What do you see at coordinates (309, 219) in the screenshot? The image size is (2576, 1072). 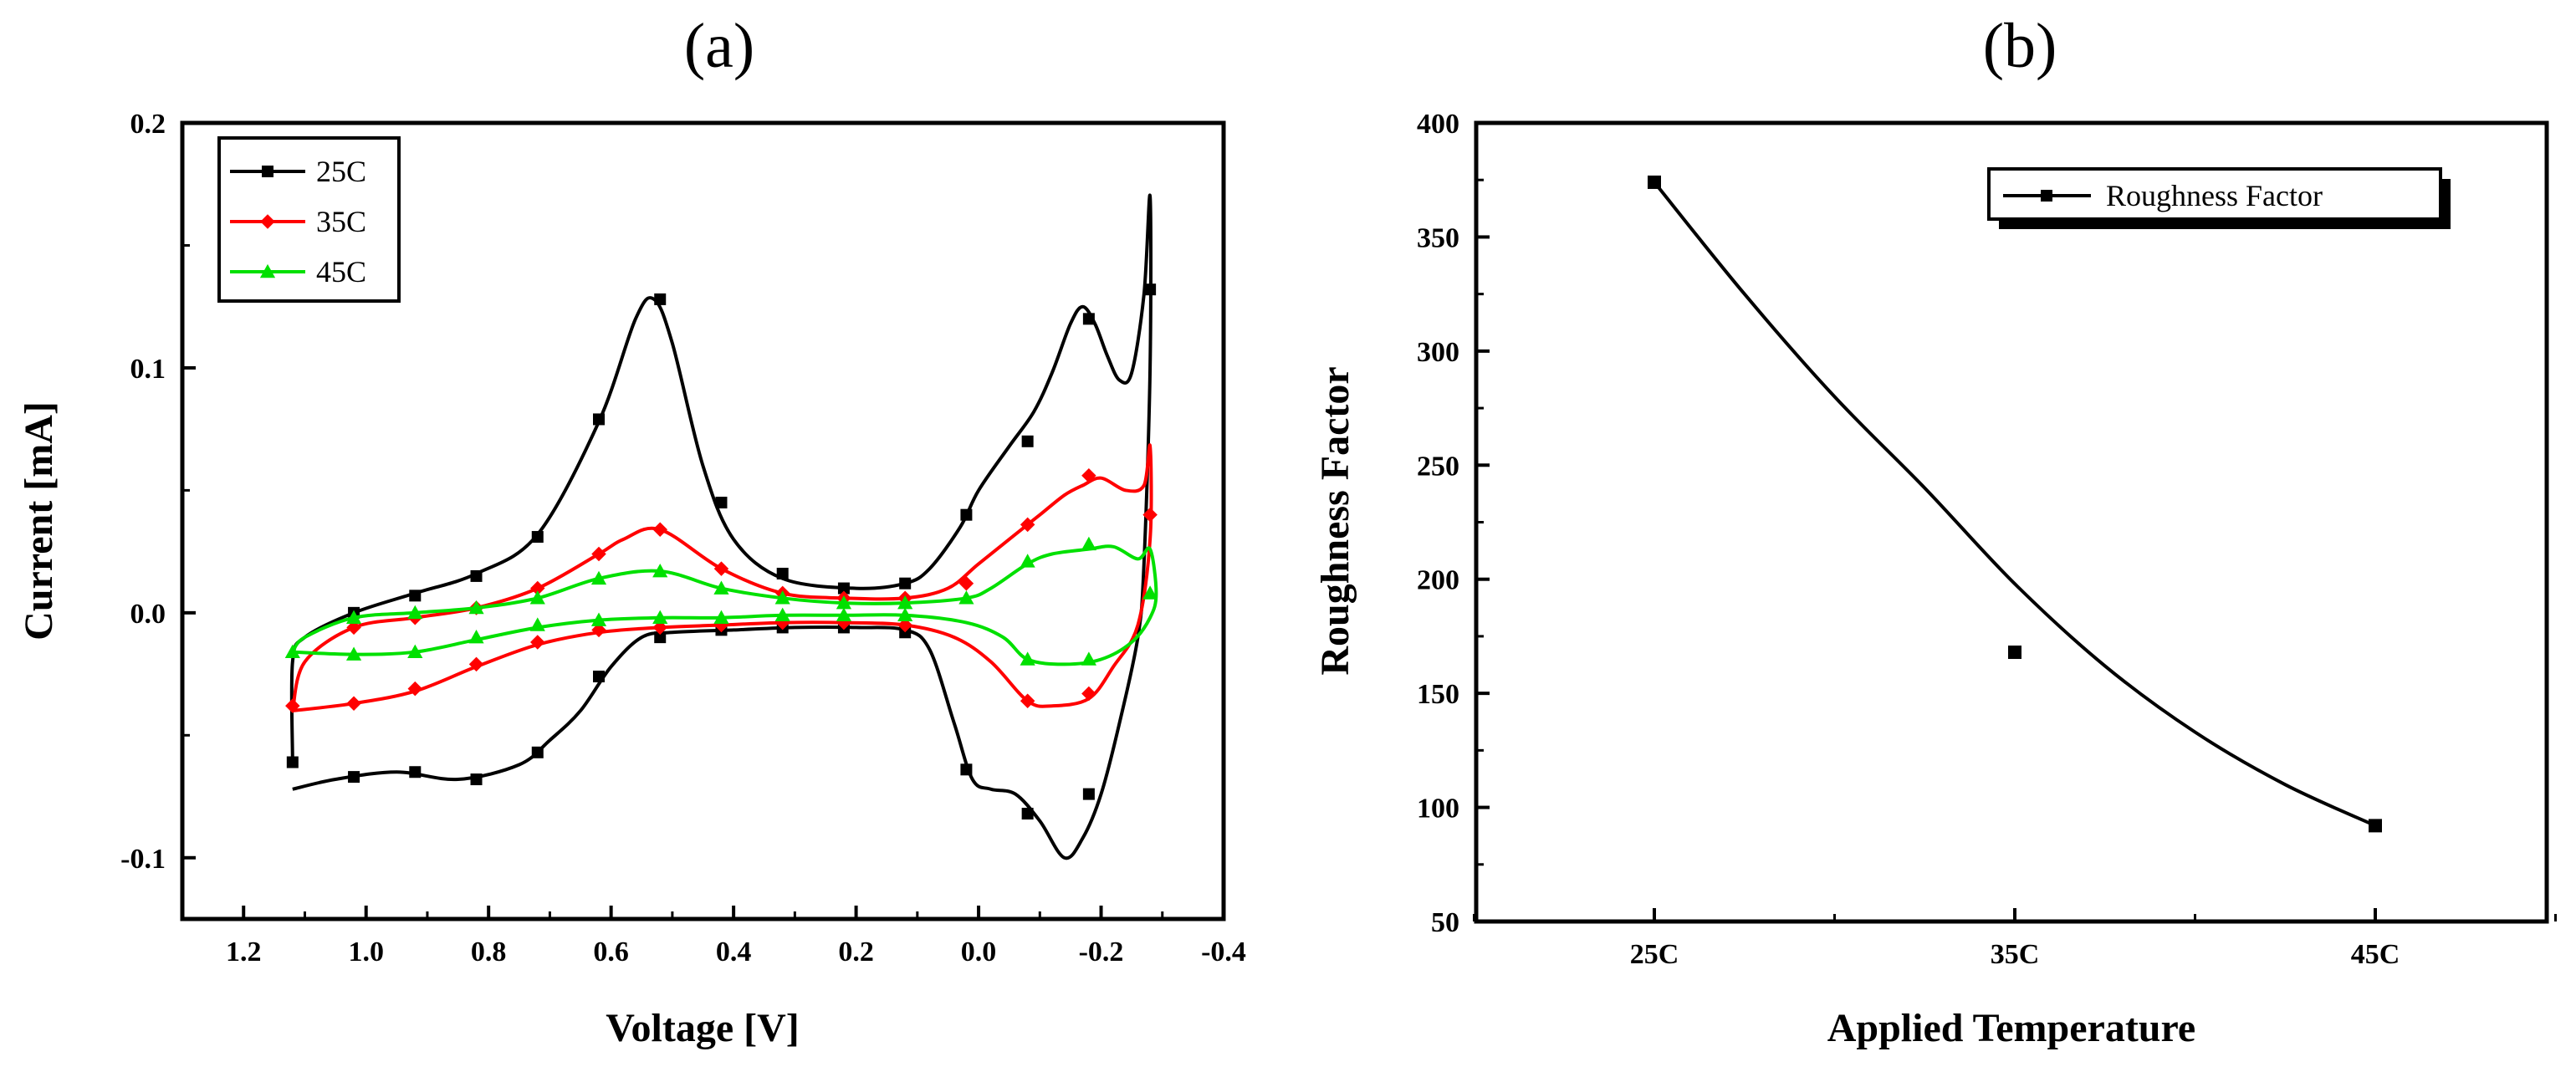 I see `panel-a-legend: 25C 35C 45C` at bounding box center [309, 219].